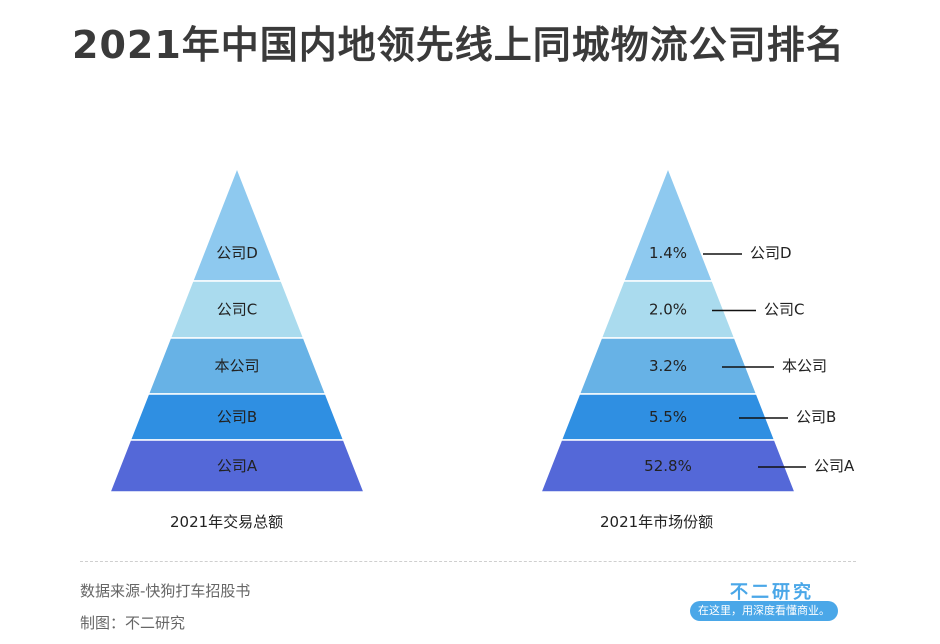 This screenshot has height=644, width=940. Describe the element at coordinates (668, 253) in the screenshot. I see `tier-label: 1.4%` at that location.